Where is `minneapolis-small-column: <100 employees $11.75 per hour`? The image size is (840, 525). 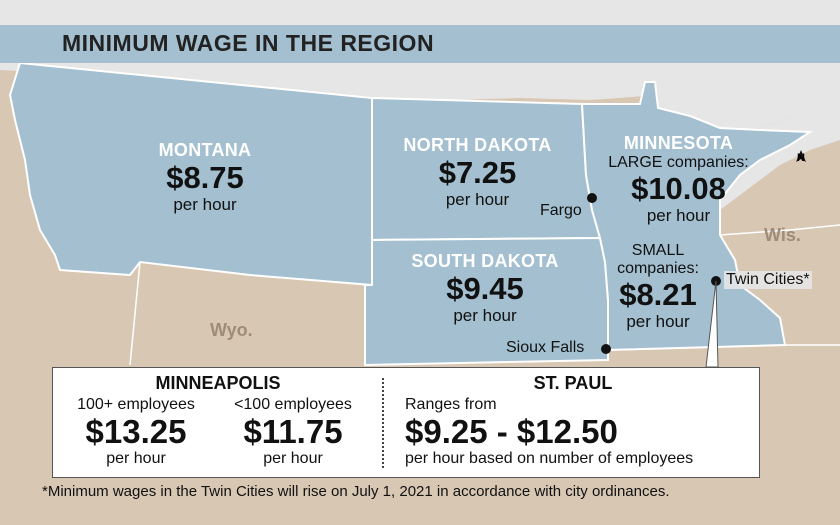 minneapolis-small-column: <100 employees $11.75 per hour is located at coordinates (293, 432).